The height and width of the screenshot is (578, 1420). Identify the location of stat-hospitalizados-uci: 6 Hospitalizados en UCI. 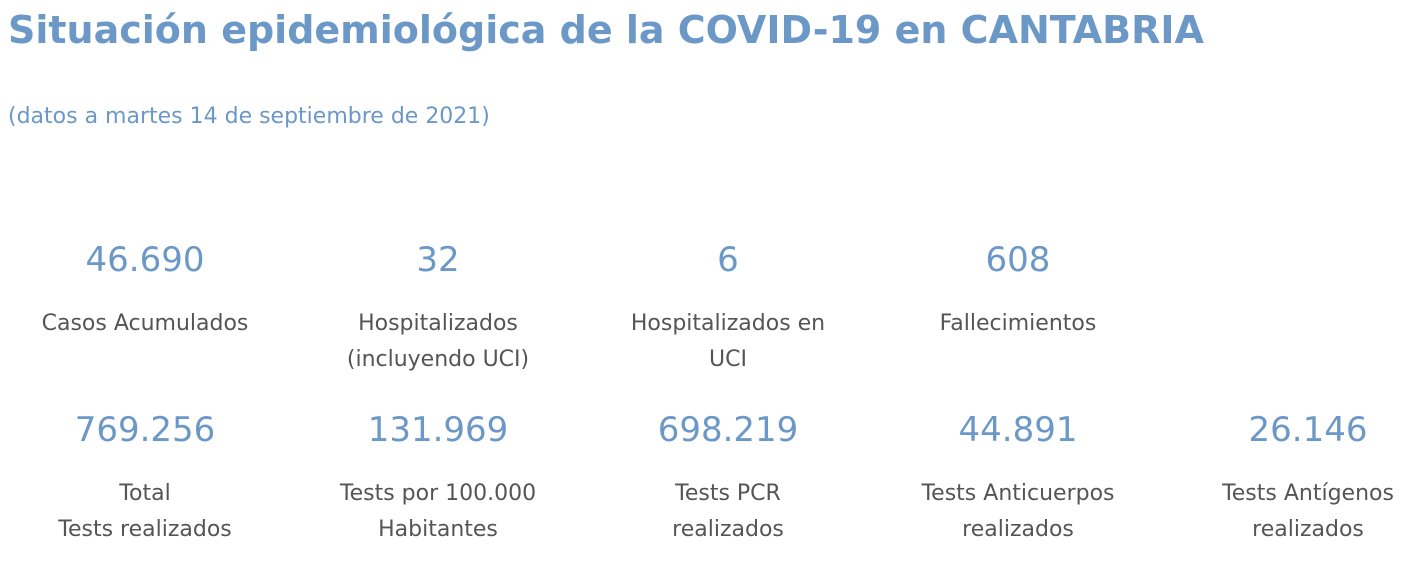
(728, 309).